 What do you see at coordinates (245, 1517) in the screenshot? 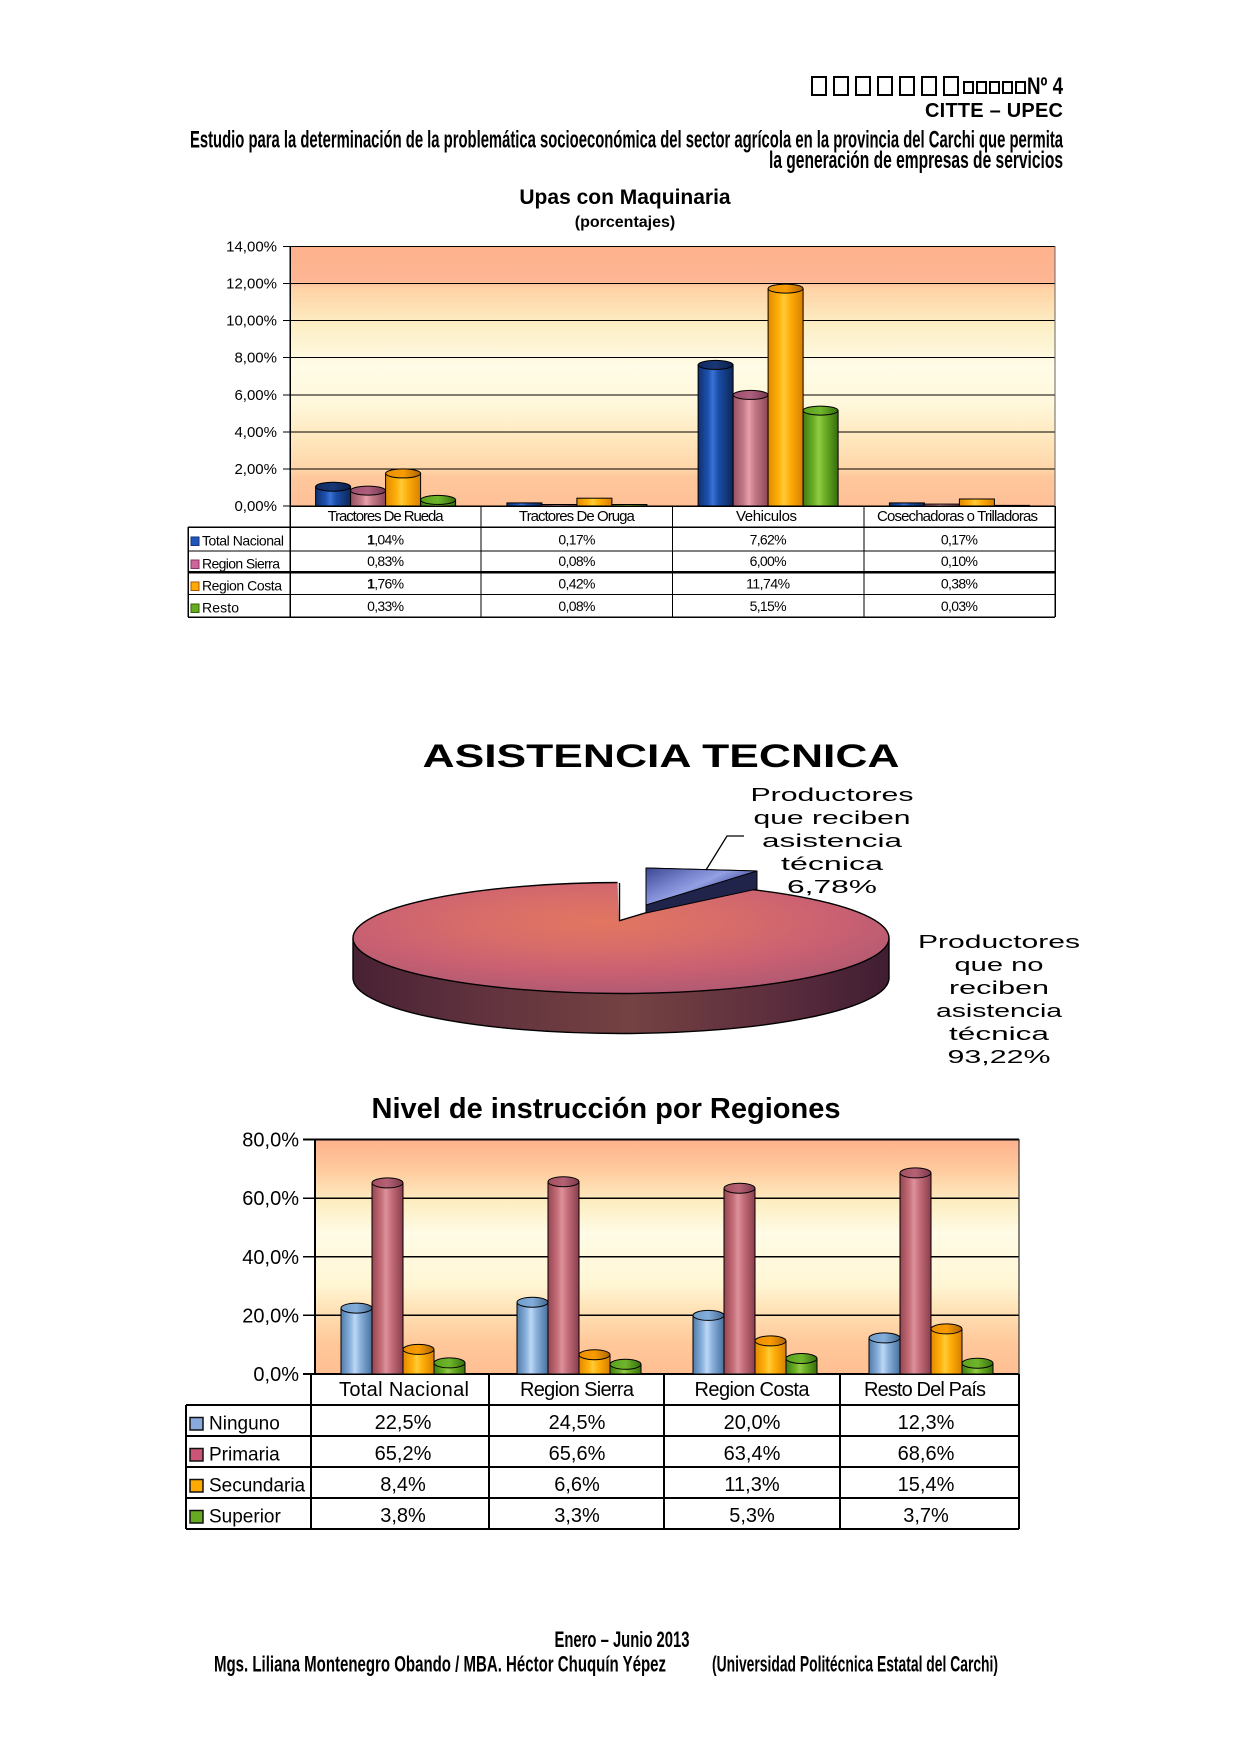
I see `svg-text: Superior` at bounding box center [245, 1517].